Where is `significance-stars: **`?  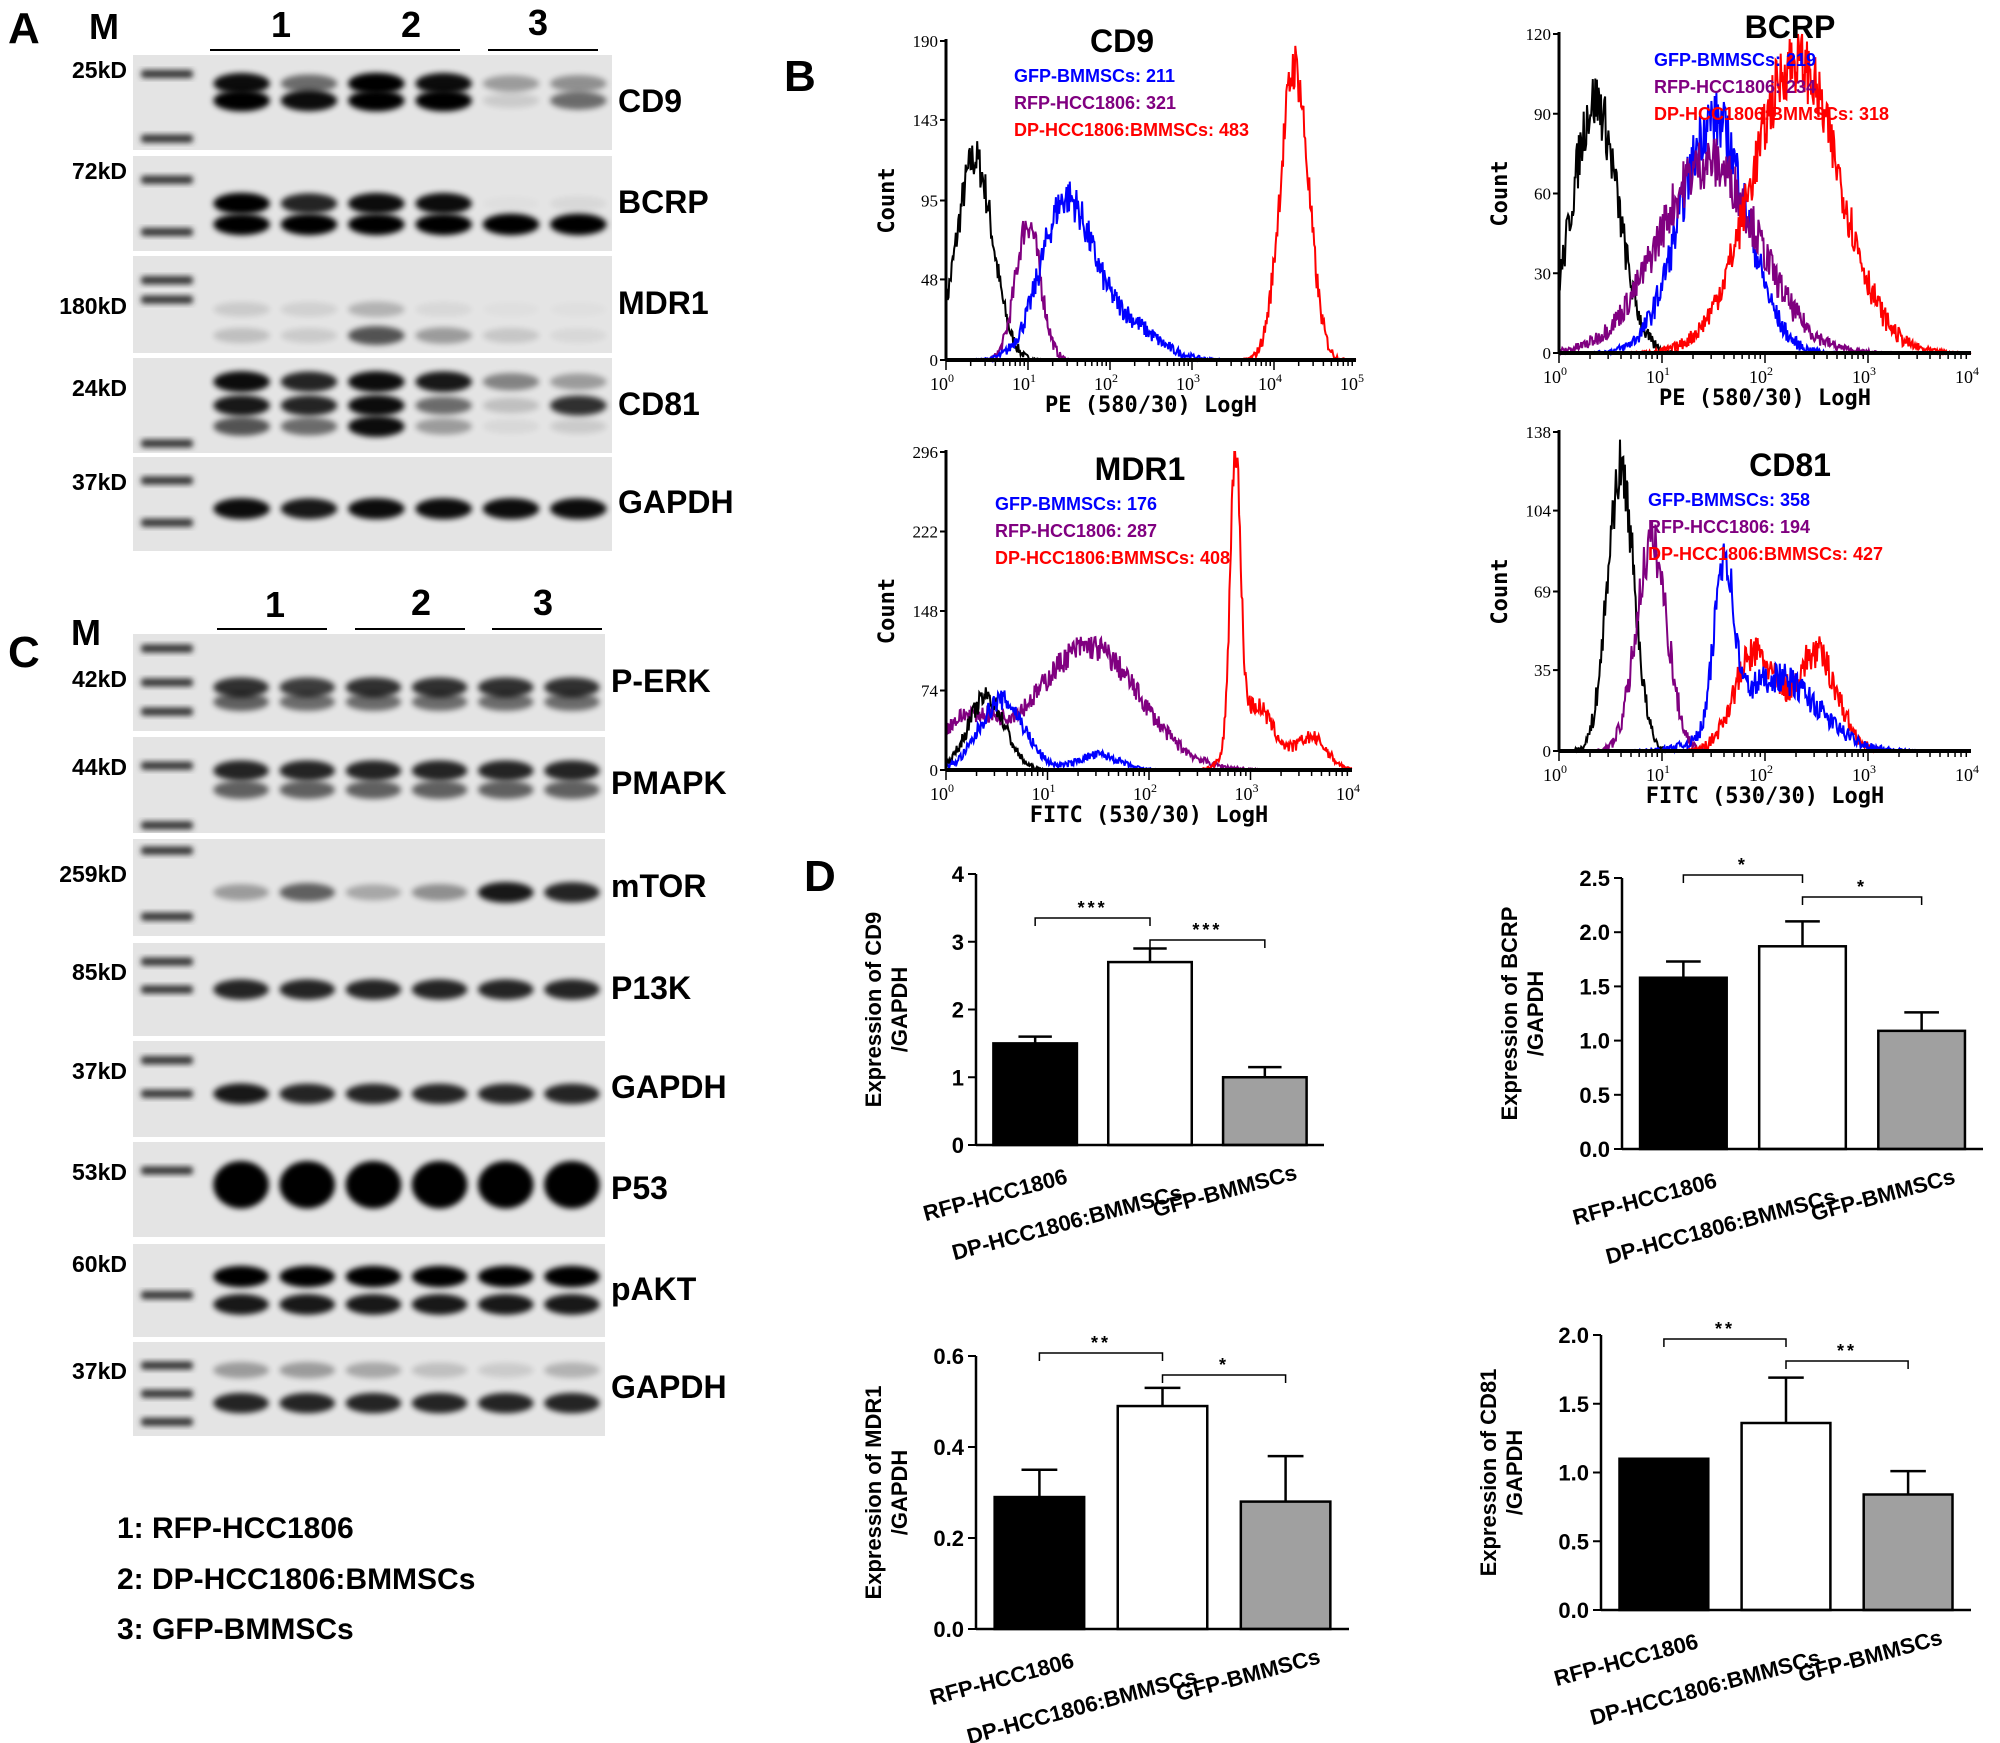
significance-stars: ** is located at coordinates (1725, 1329).